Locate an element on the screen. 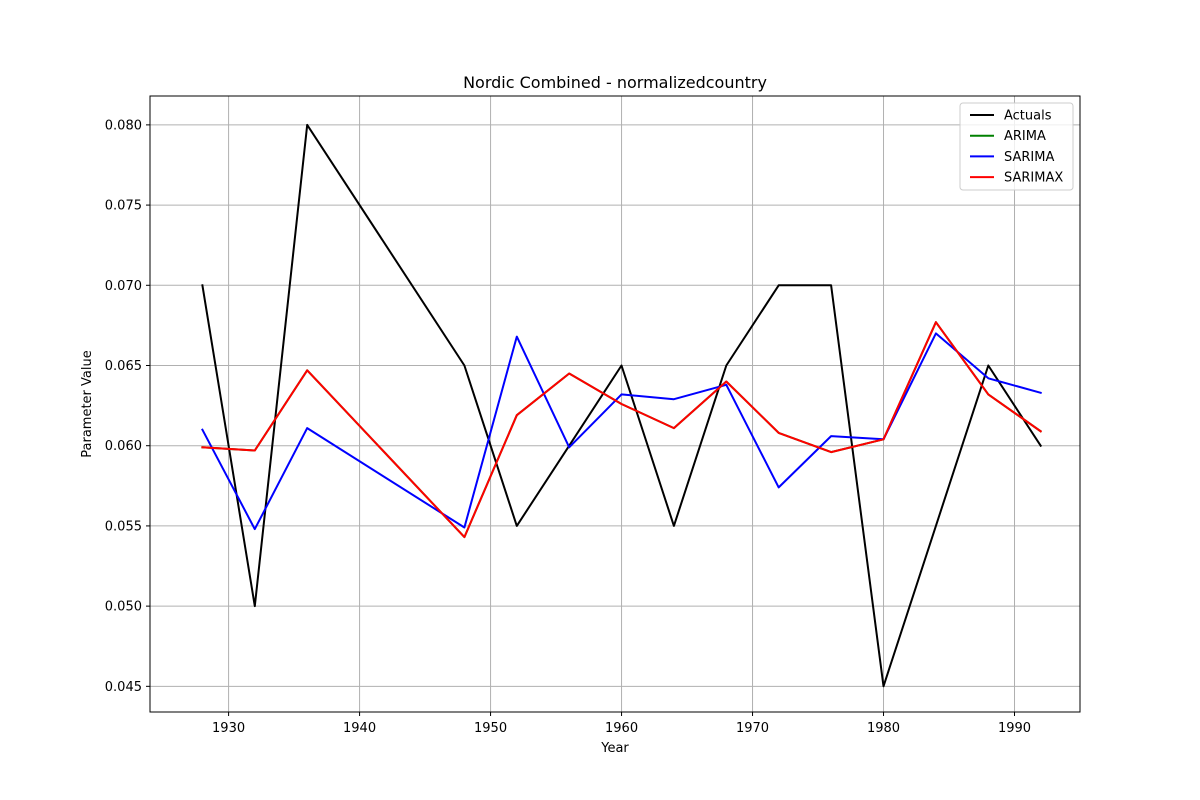 This screenshot has width=1200, height=800. y-tick-label: 0.065 is located at coordinates (123, 366).